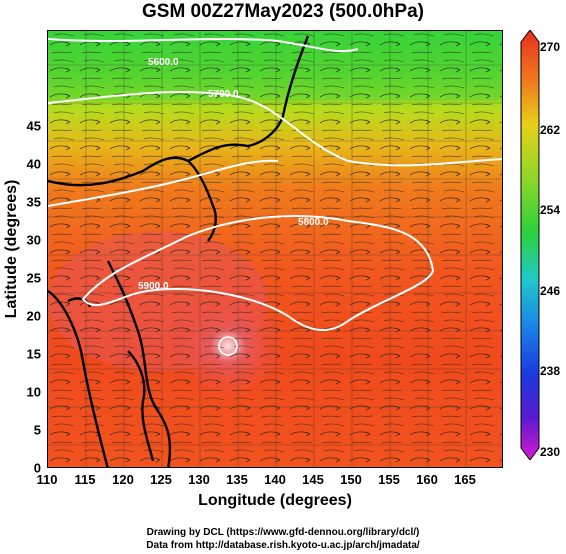  Describe the element at coordinates (351, 479) in the screenshot. I see `x-tick-label: 150` at that location.